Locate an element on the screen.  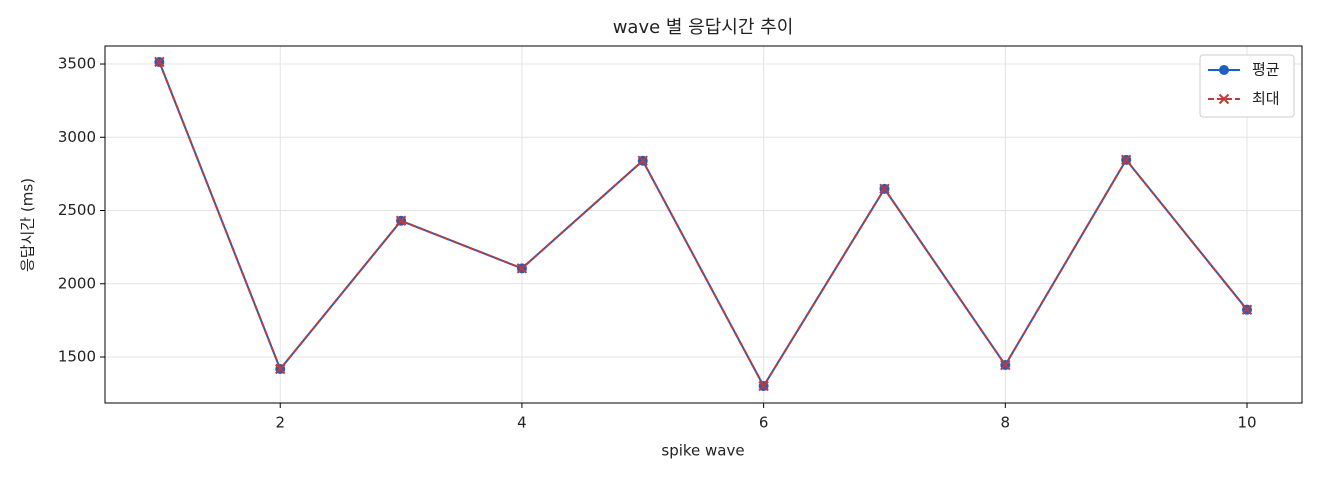
x-tick-label: 8 is located at coordinates (1006, 423).